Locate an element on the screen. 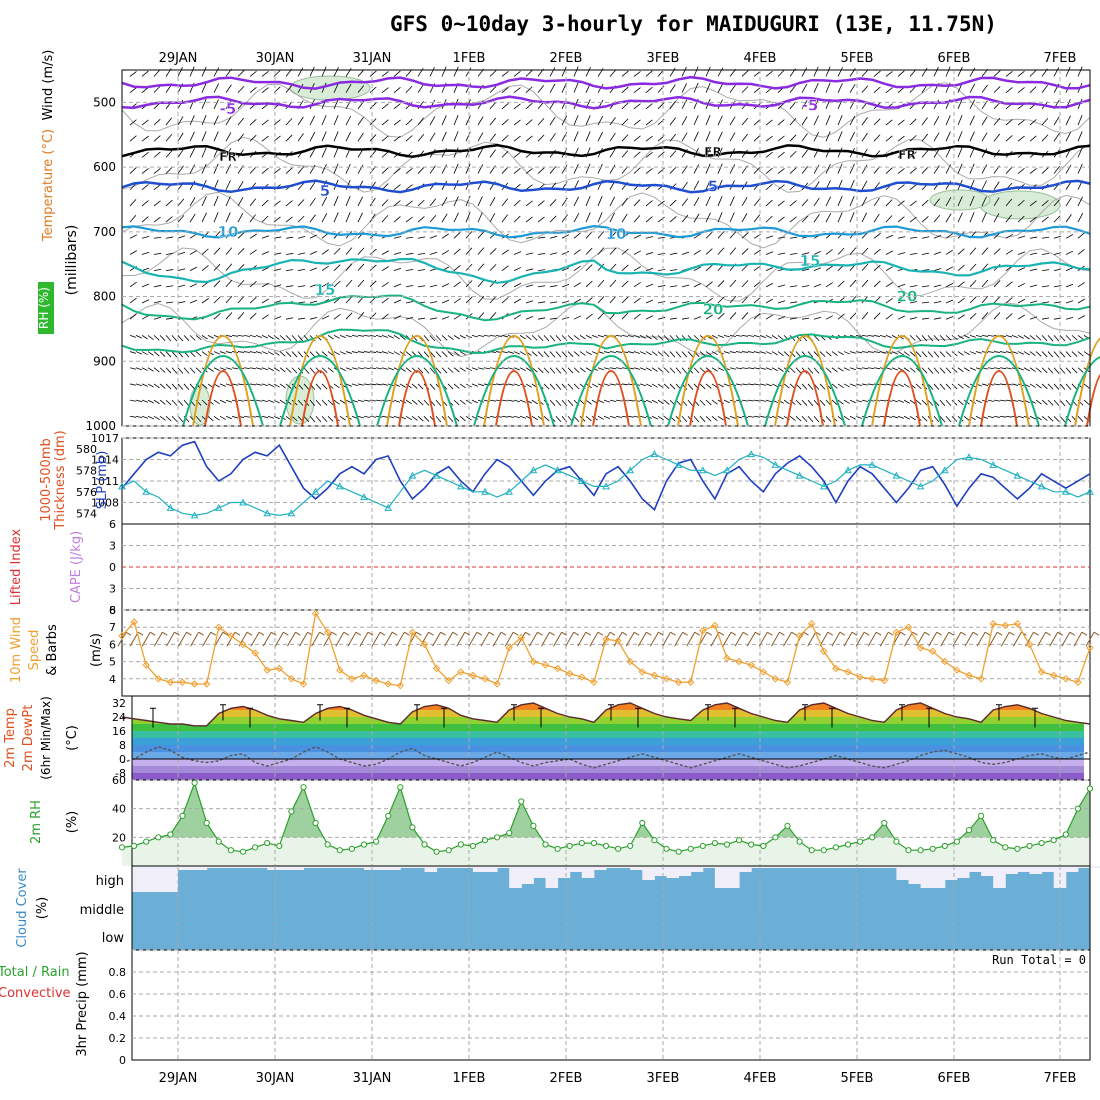 This screenshot has width=1100, height=1100. temperature-fill is located at coordinates (608, 741).